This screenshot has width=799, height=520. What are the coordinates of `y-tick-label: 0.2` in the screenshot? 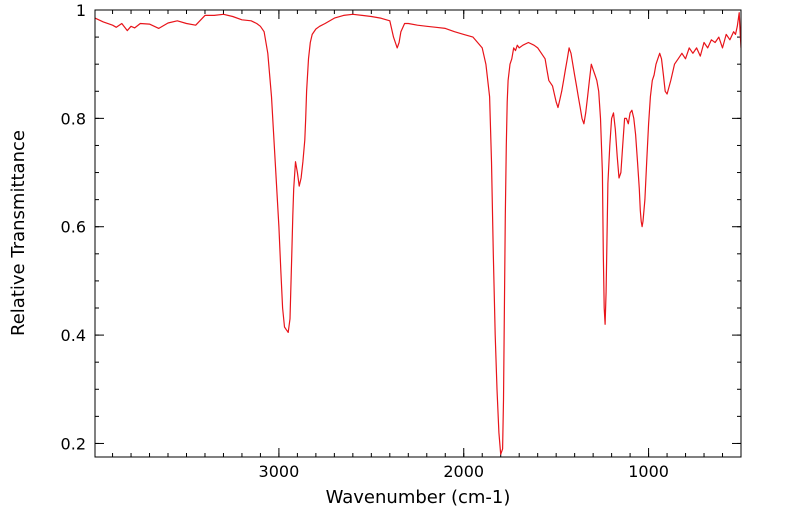 It's located at (73, 443).